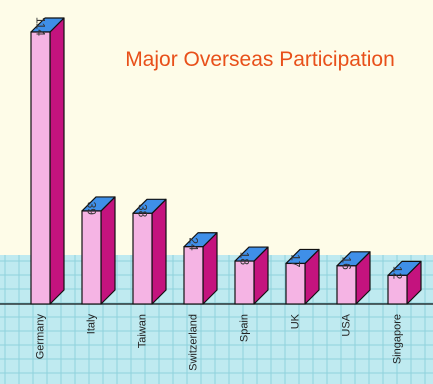 The height and width of the screenshot is (384, 433). Describe the element at coordinates (194, 342) in the screenshot. I see `category-label-switzerland: Switzerland` at that location.